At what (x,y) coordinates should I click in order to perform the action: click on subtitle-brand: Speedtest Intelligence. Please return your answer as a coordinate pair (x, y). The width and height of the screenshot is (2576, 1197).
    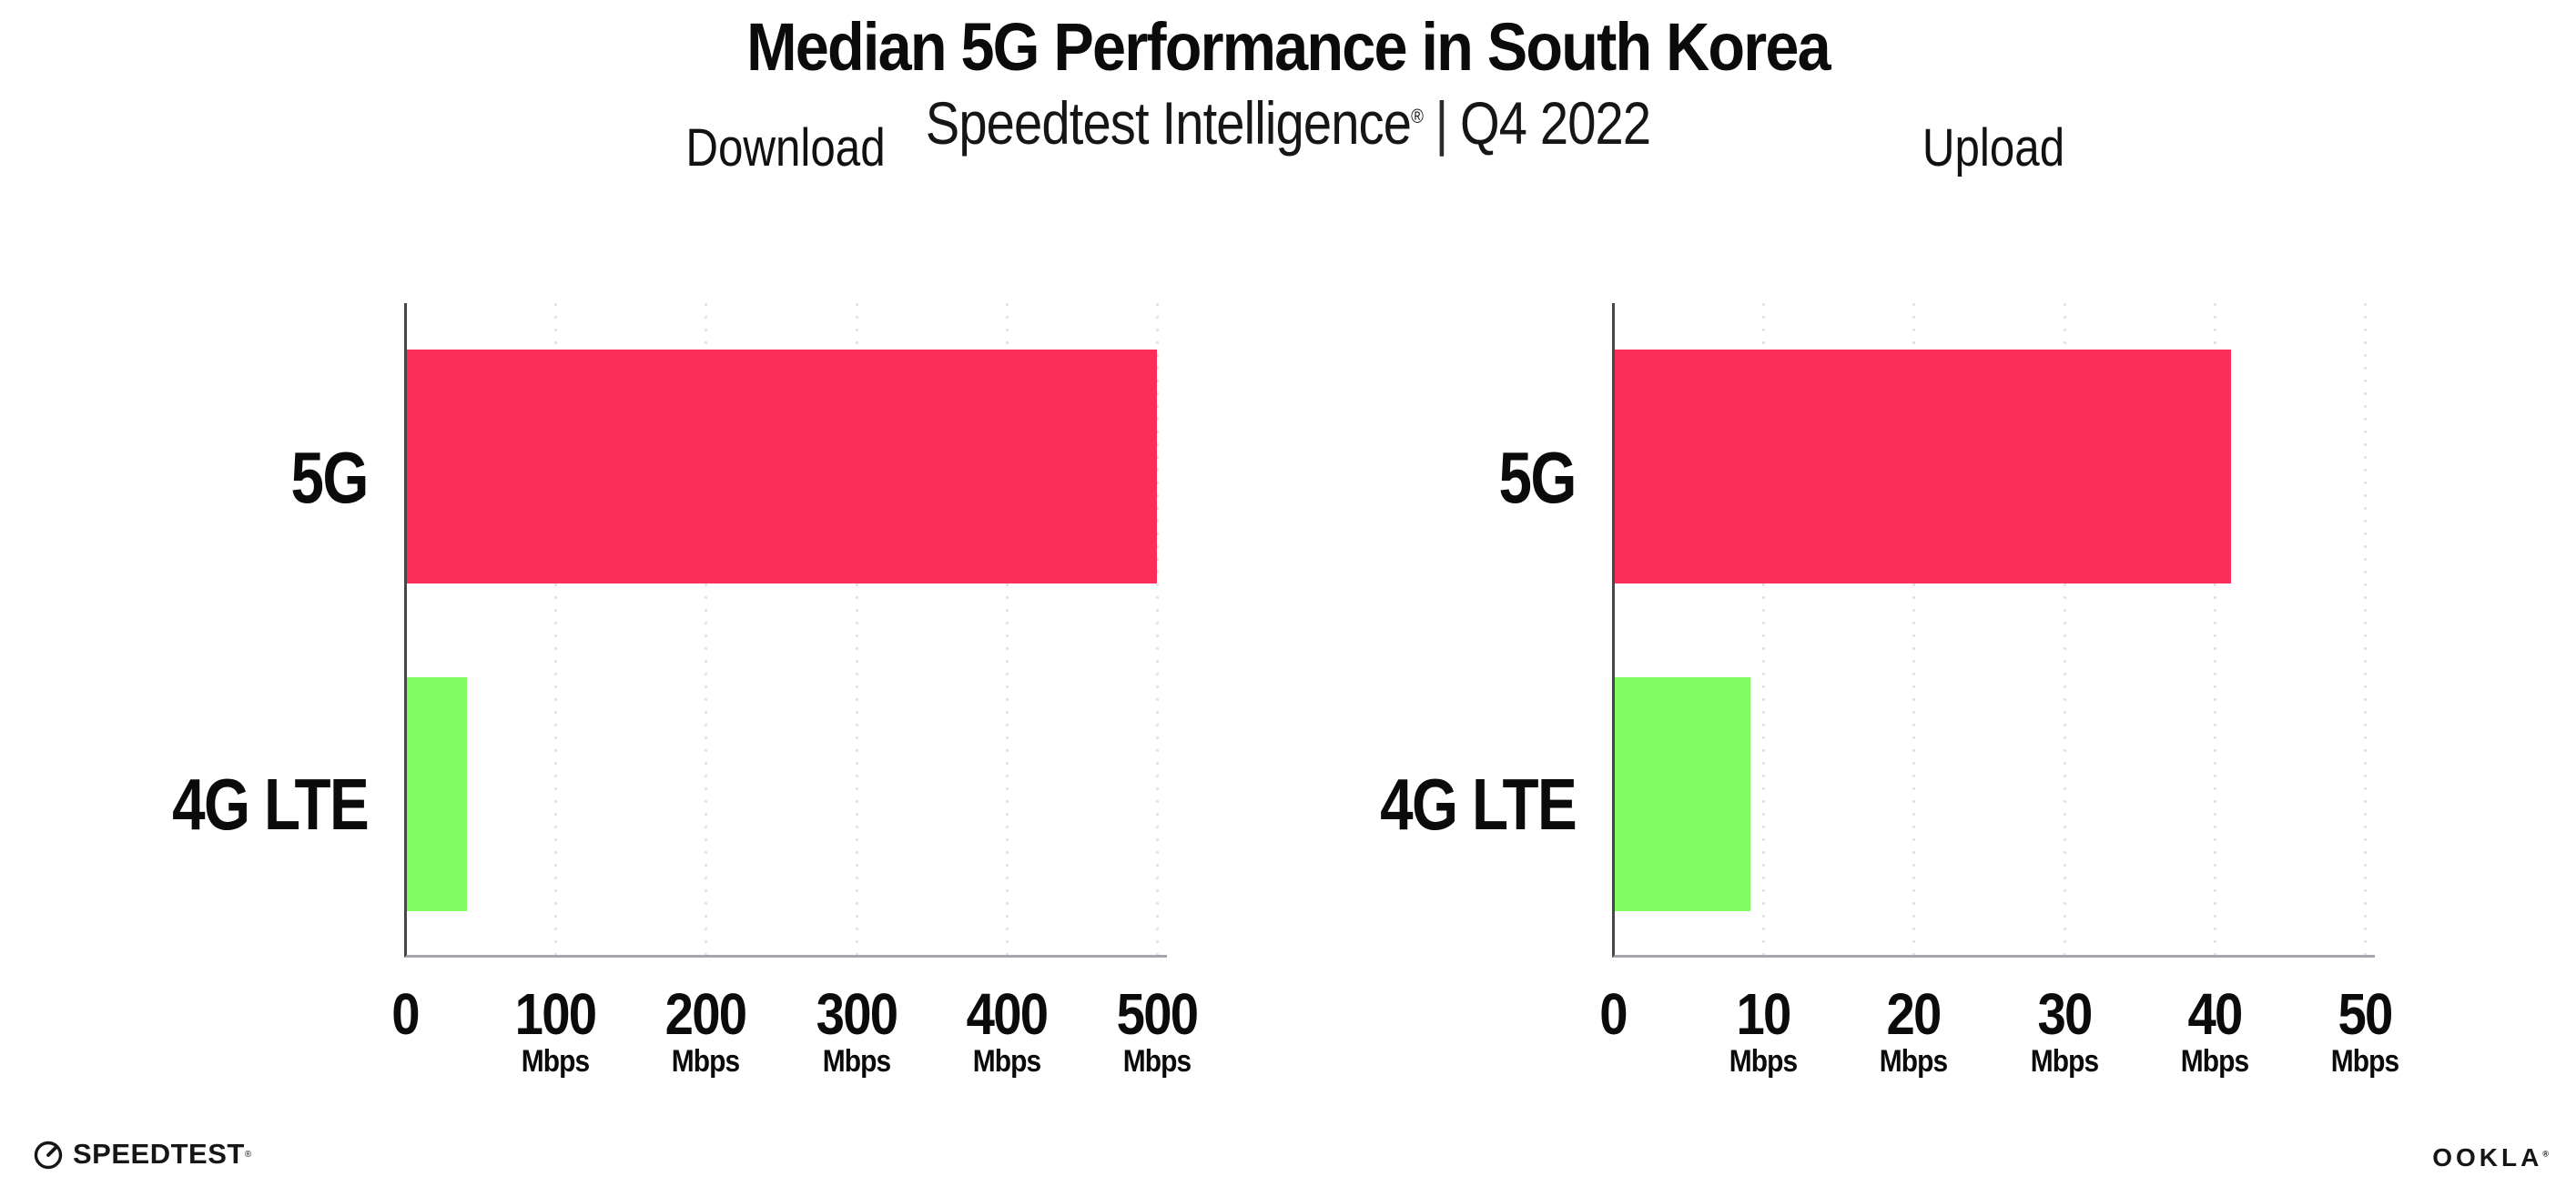
    Looking at the image, I should click on (1168, 123).